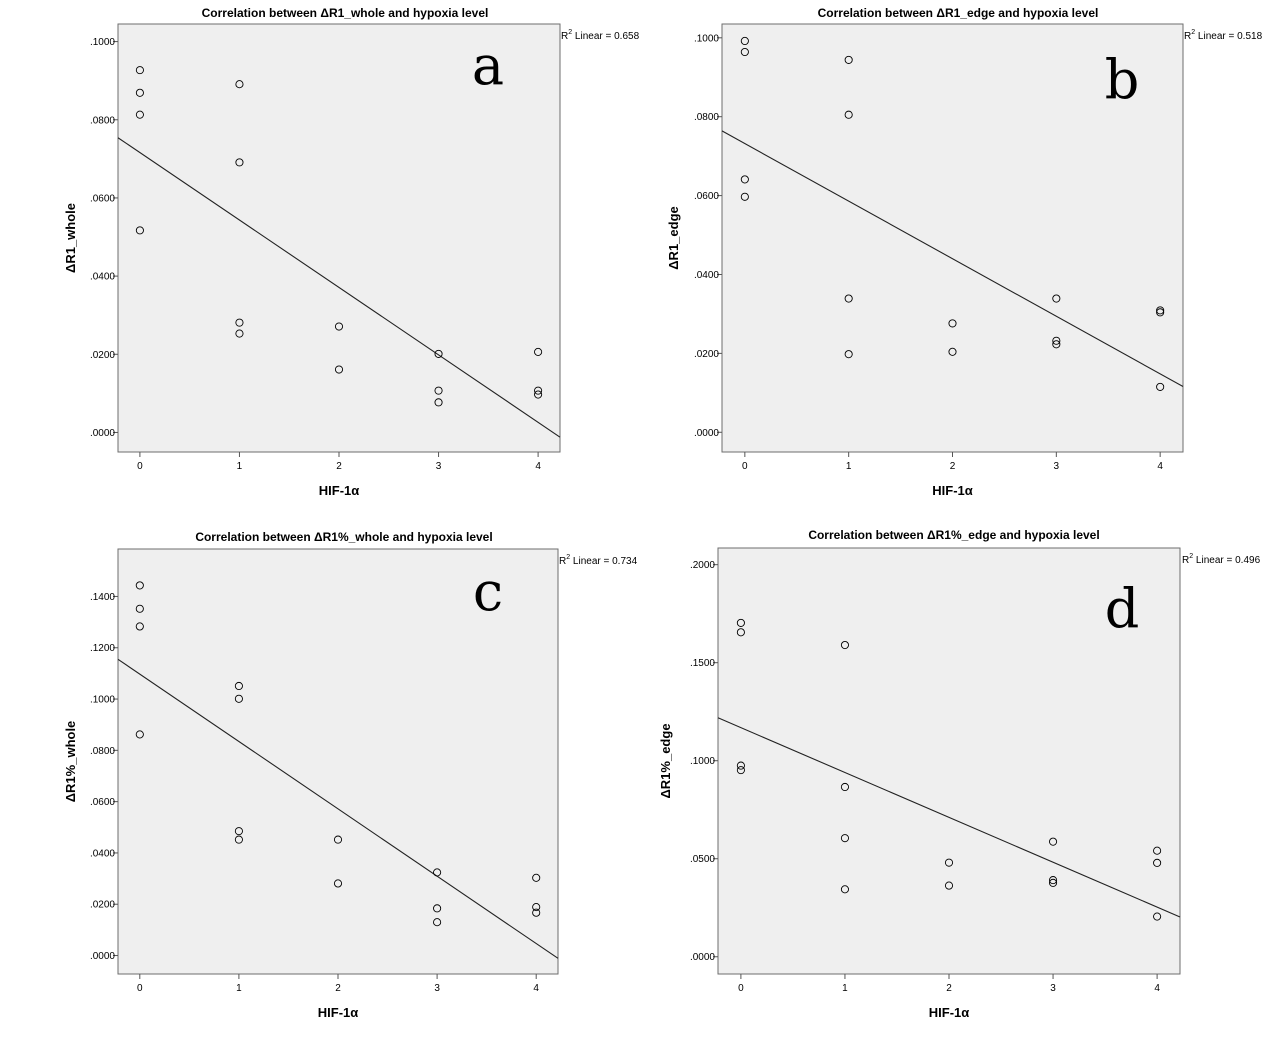  I want to click on r2-value: Linear = 0.734, so click(603, 561).